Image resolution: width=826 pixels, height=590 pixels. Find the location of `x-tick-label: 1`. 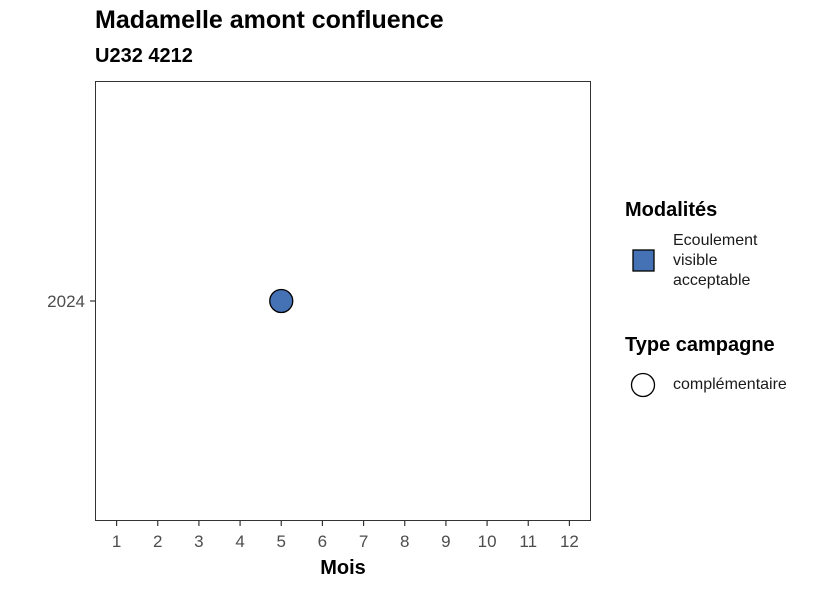

x-tick-label: 1 is located at coordinates (116, 541).